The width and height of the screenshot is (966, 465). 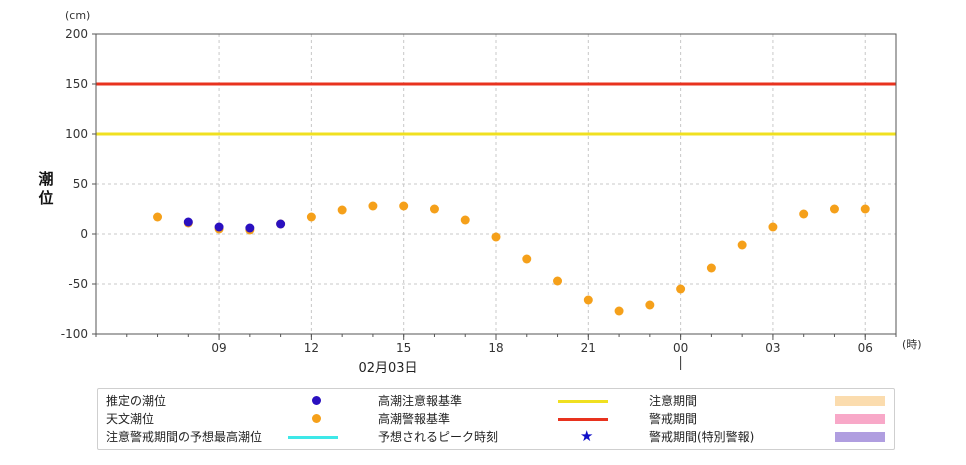 I want to click on legend-item: 予想されるピーク時刻 ★, so click(x=496, y=436).